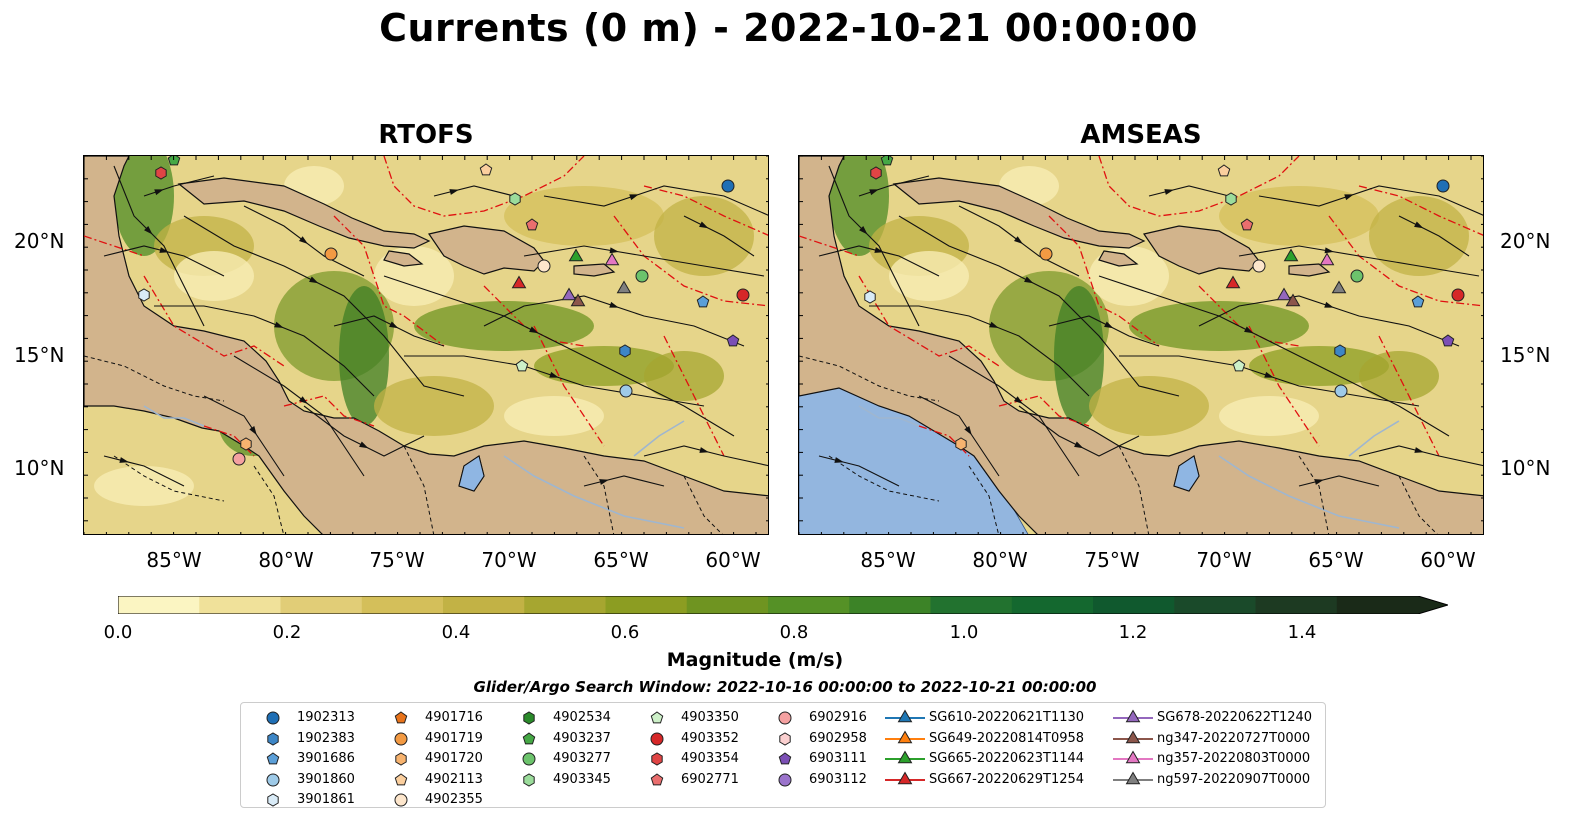 Image resolution: width=1577 pixels, height=827 pixels. Describe the element at coordinates (1019, 213) in the screenshot. I see `land` at that location.